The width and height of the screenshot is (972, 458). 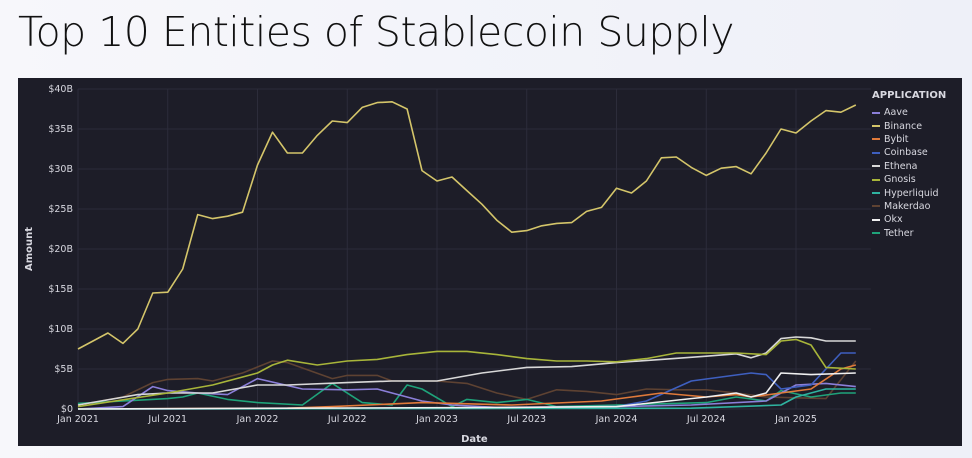 I want to click on x-tick-label: Jan 2024, so click(x=616, y=419).